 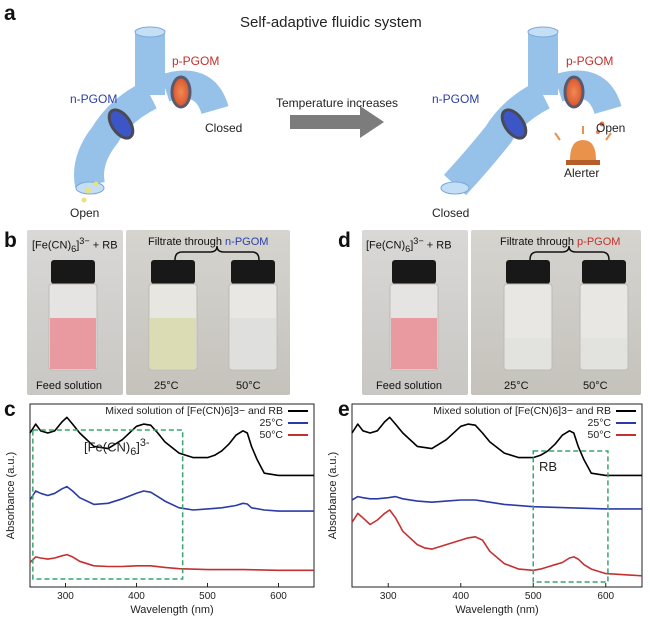 What do you see at coordinates (560, 242) in the screenshot?
I see `panel-d-filtrate-header: Filtrate through p-PGOM` at bounding box center [560, 242].